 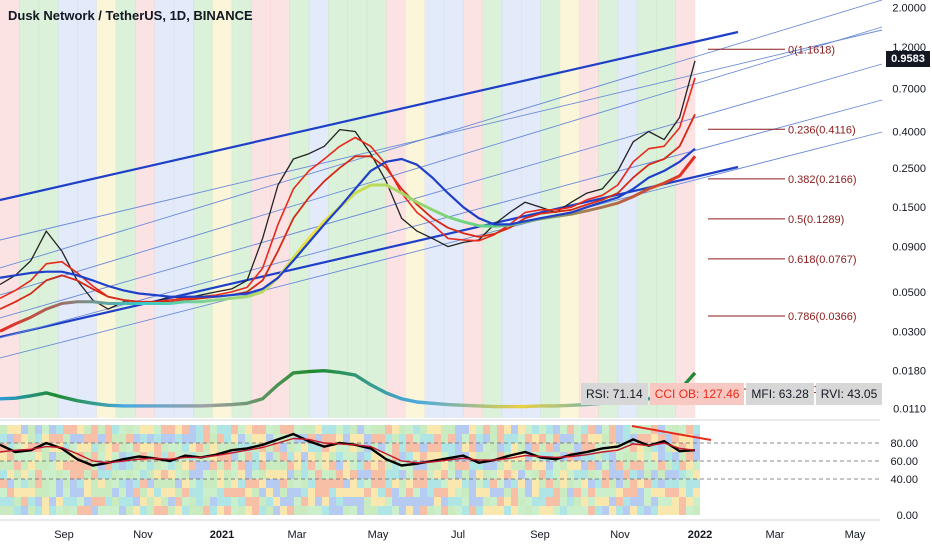 What do you see at coordinates (378, 535) in the screenshot?
I see `x-tick-4: May` at bounding box center [378, 535].